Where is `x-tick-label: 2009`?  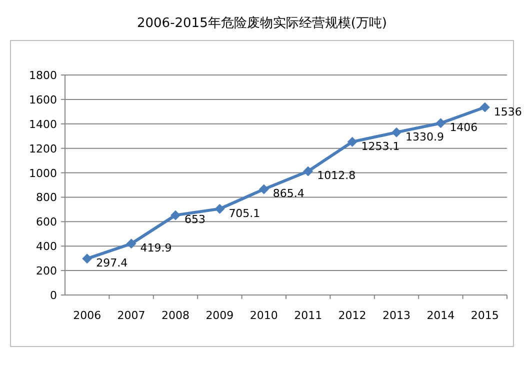 x-tick-label: 2009 is located at coordinates (220, 315).